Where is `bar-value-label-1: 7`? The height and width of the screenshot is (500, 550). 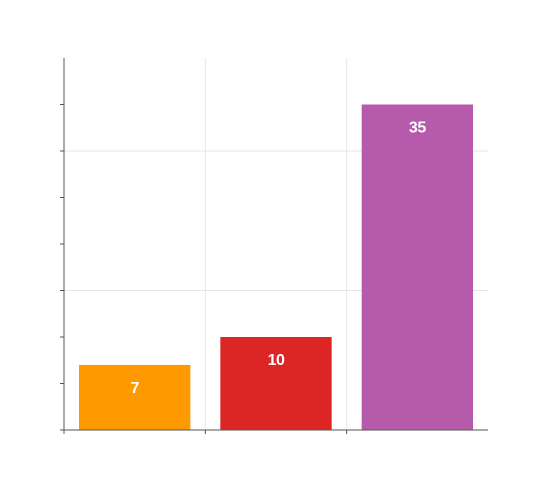 bar-value-label-1: 7 is located at coordinates (134, 388).